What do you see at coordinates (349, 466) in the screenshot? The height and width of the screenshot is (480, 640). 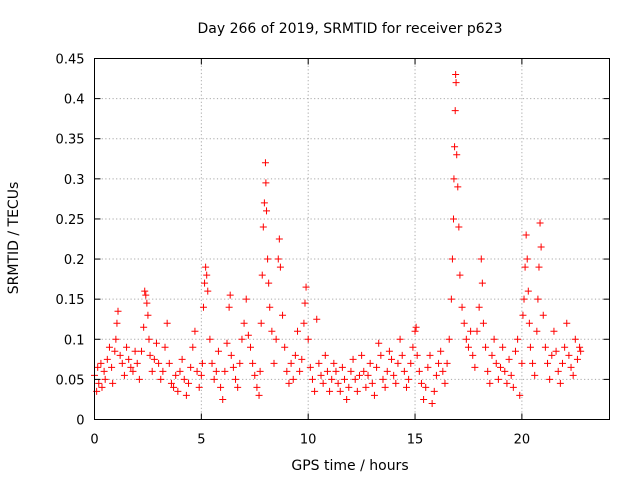 I see `x-axis-label: GPS time / hours` at bounding box center [349, 466].